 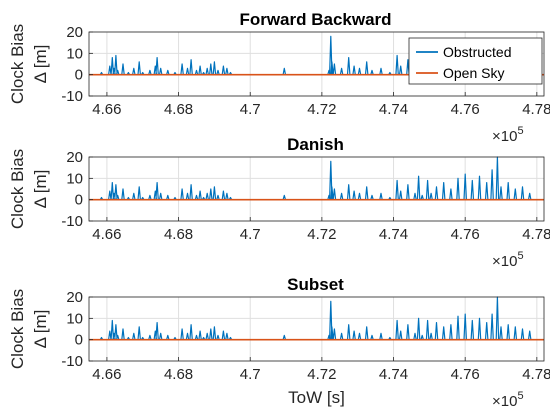 What do you see at coordinates (315, 284) in the screenshot?
I see `subplot-title: Subset` at bounding box center [315, 284].